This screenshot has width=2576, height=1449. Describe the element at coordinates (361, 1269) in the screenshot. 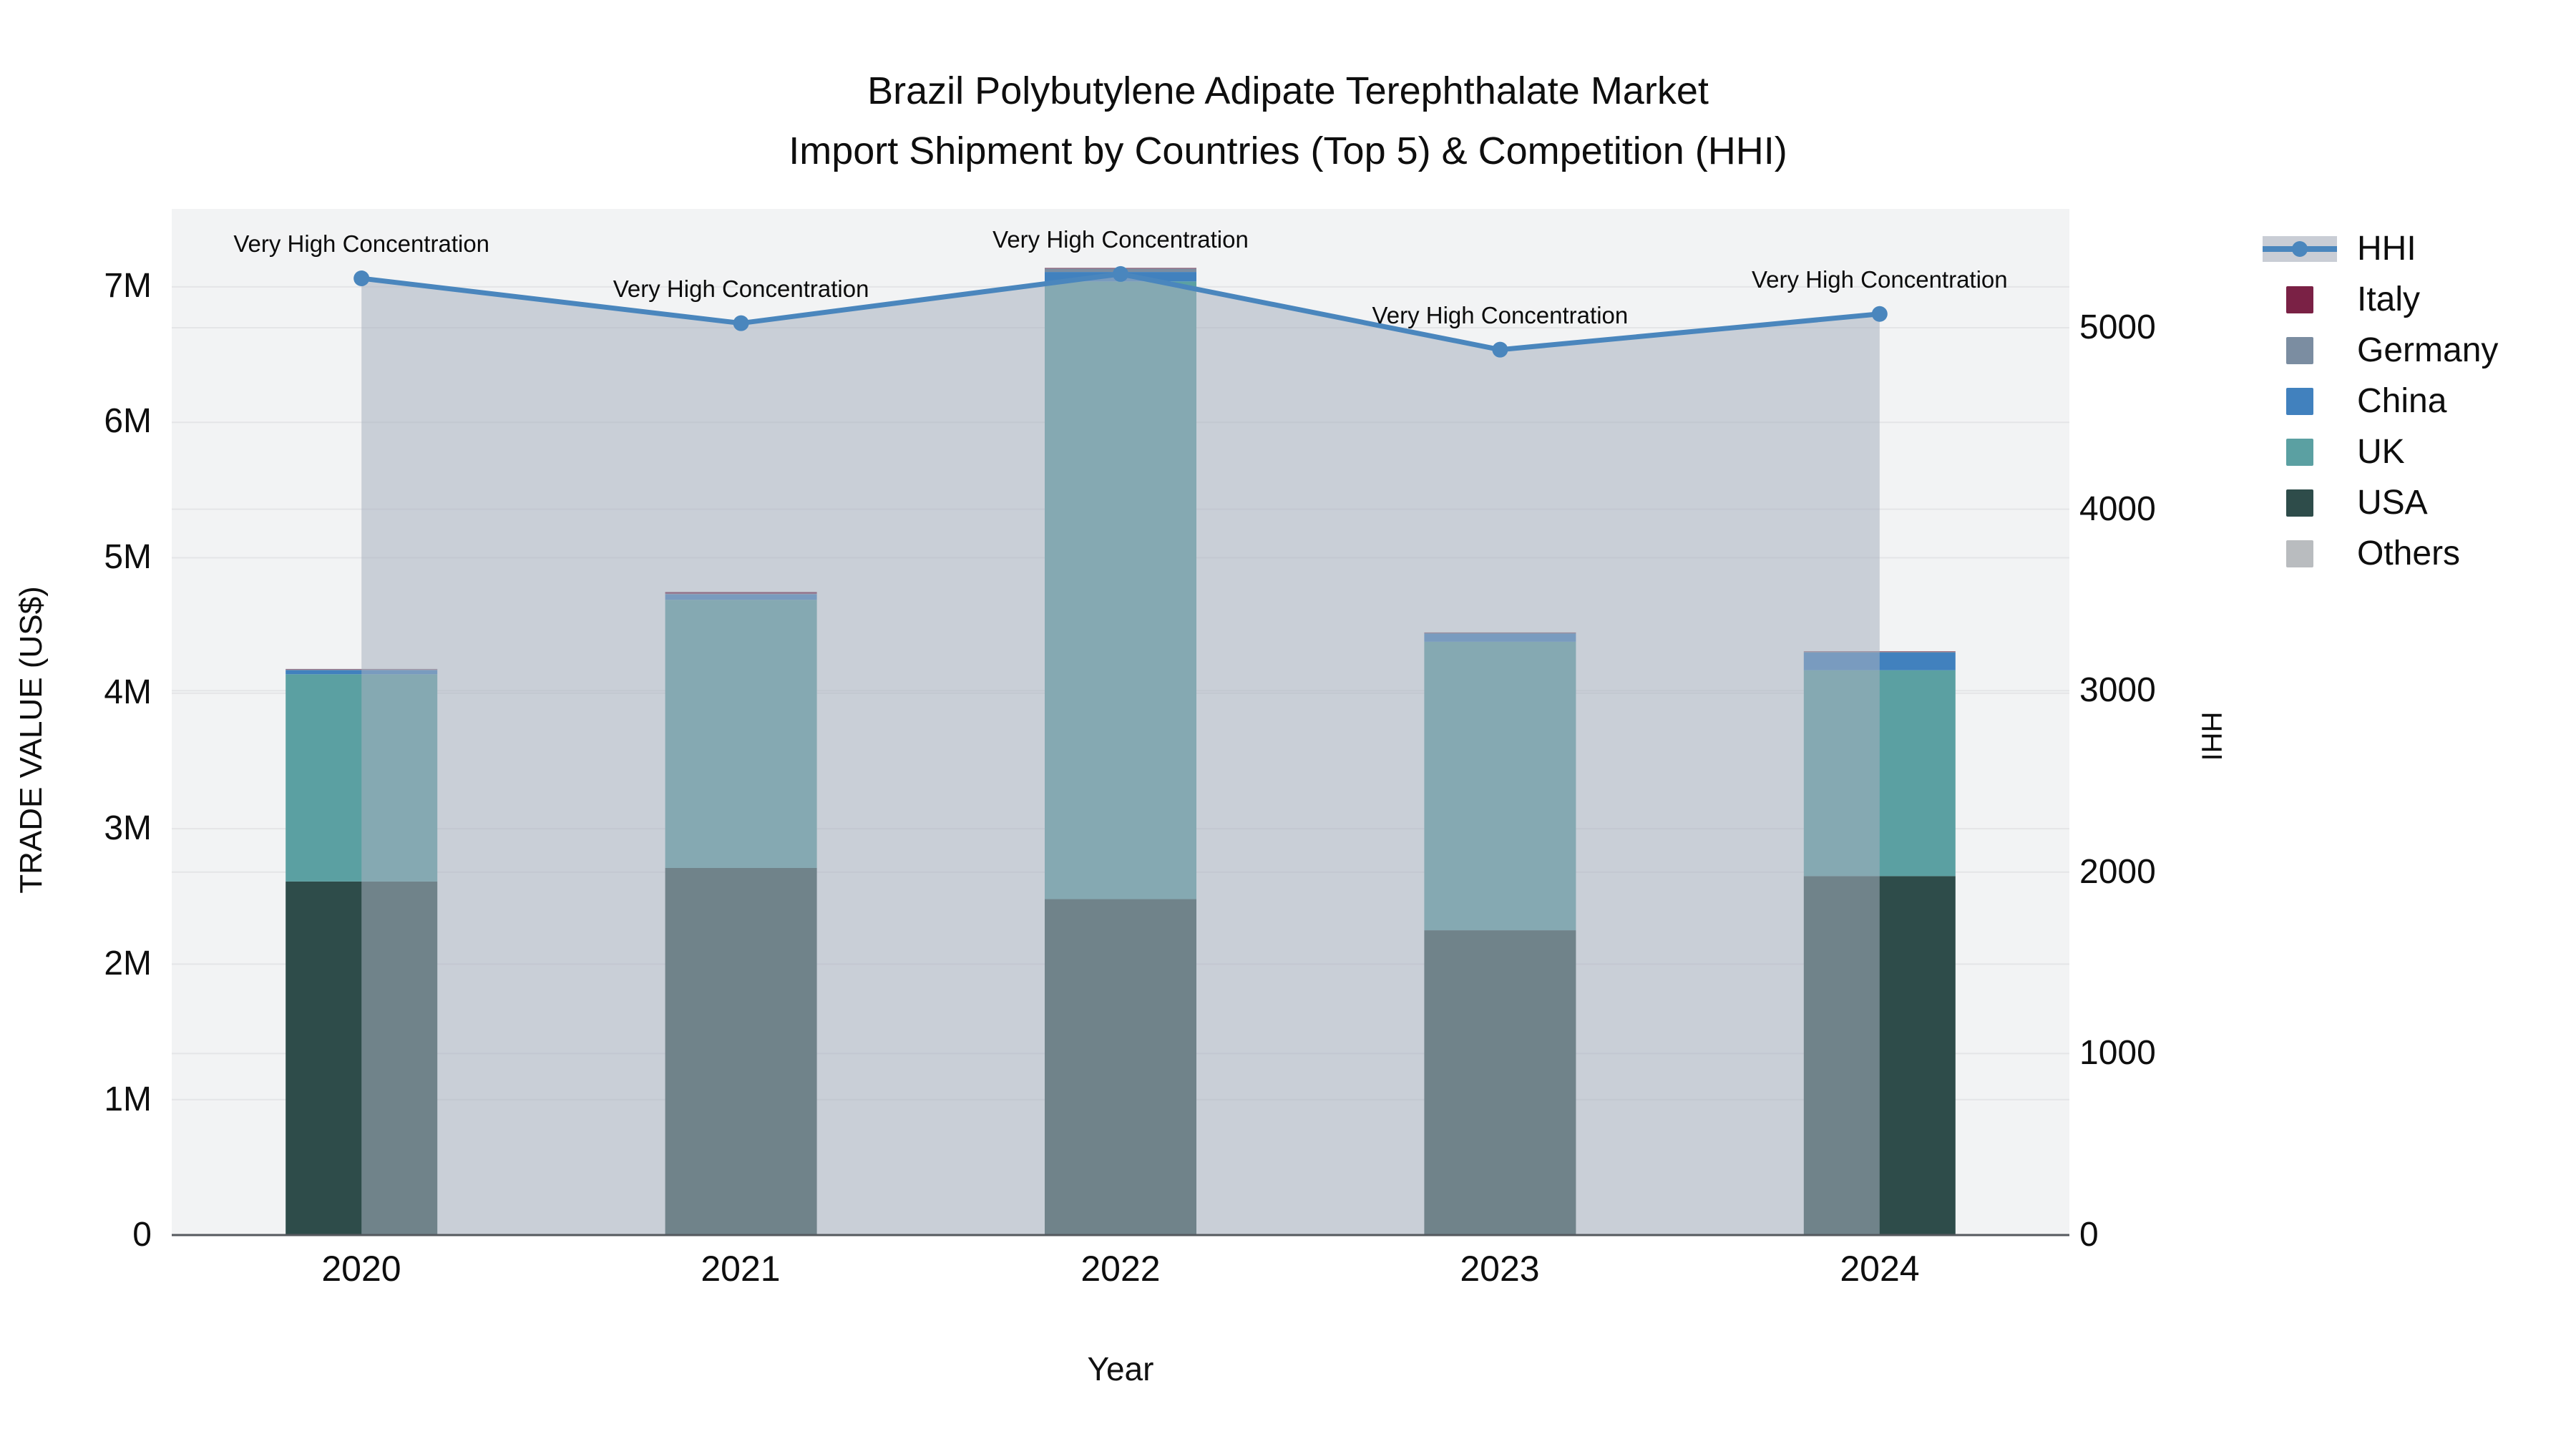

I see `x-tick-2020: 2020` at that location.